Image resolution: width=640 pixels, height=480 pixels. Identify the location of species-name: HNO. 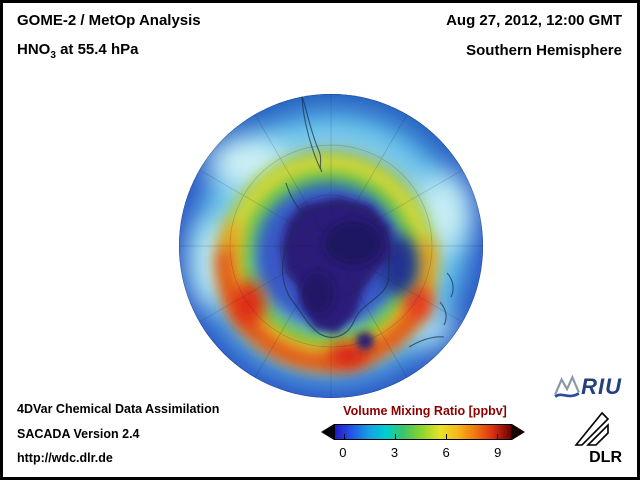
(34, 49).